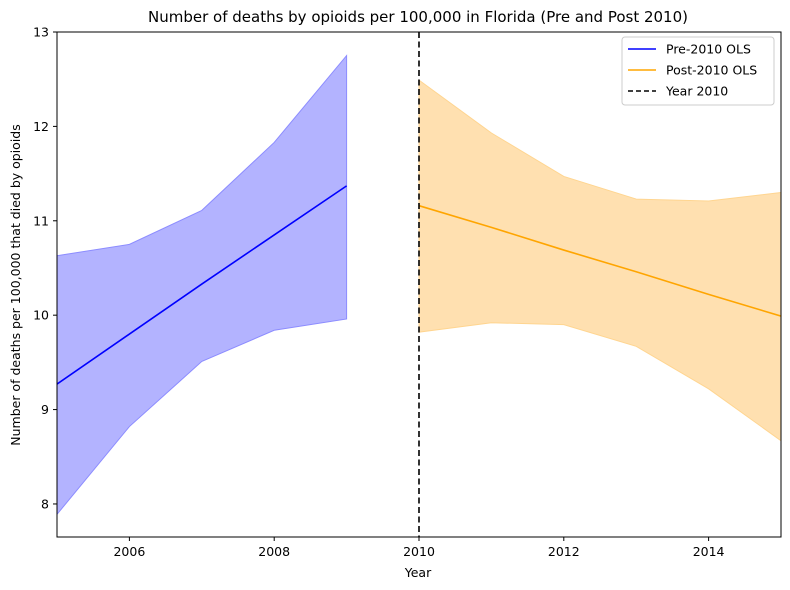  Describe the element at coordinates (41, 220) in the screenshot. I see `y-tick-label: 11` at that location.